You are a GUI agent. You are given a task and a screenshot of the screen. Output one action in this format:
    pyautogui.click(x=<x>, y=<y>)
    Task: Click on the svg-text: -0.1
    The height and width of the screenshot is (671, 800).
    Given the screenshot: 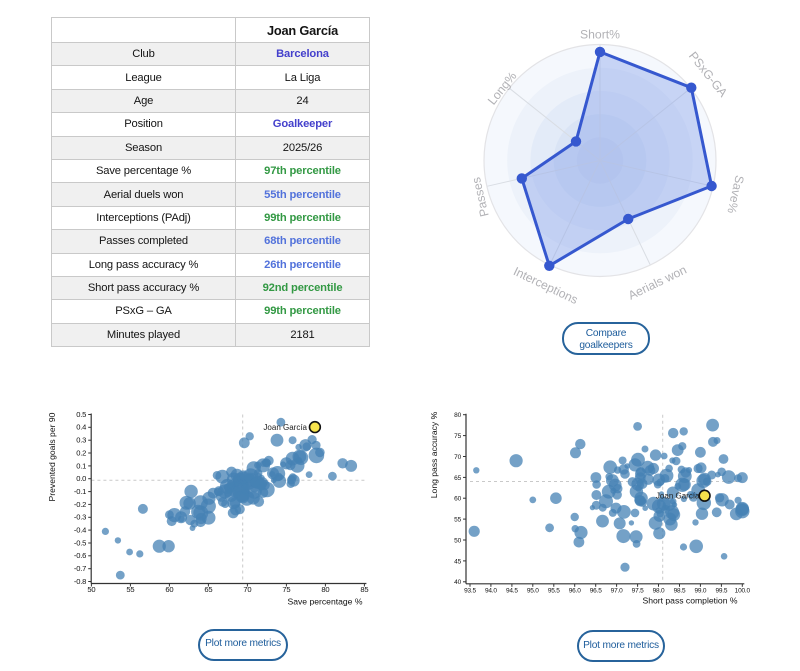 What is the action you would take?
    pyautogui.click(x=80, y=491)
    